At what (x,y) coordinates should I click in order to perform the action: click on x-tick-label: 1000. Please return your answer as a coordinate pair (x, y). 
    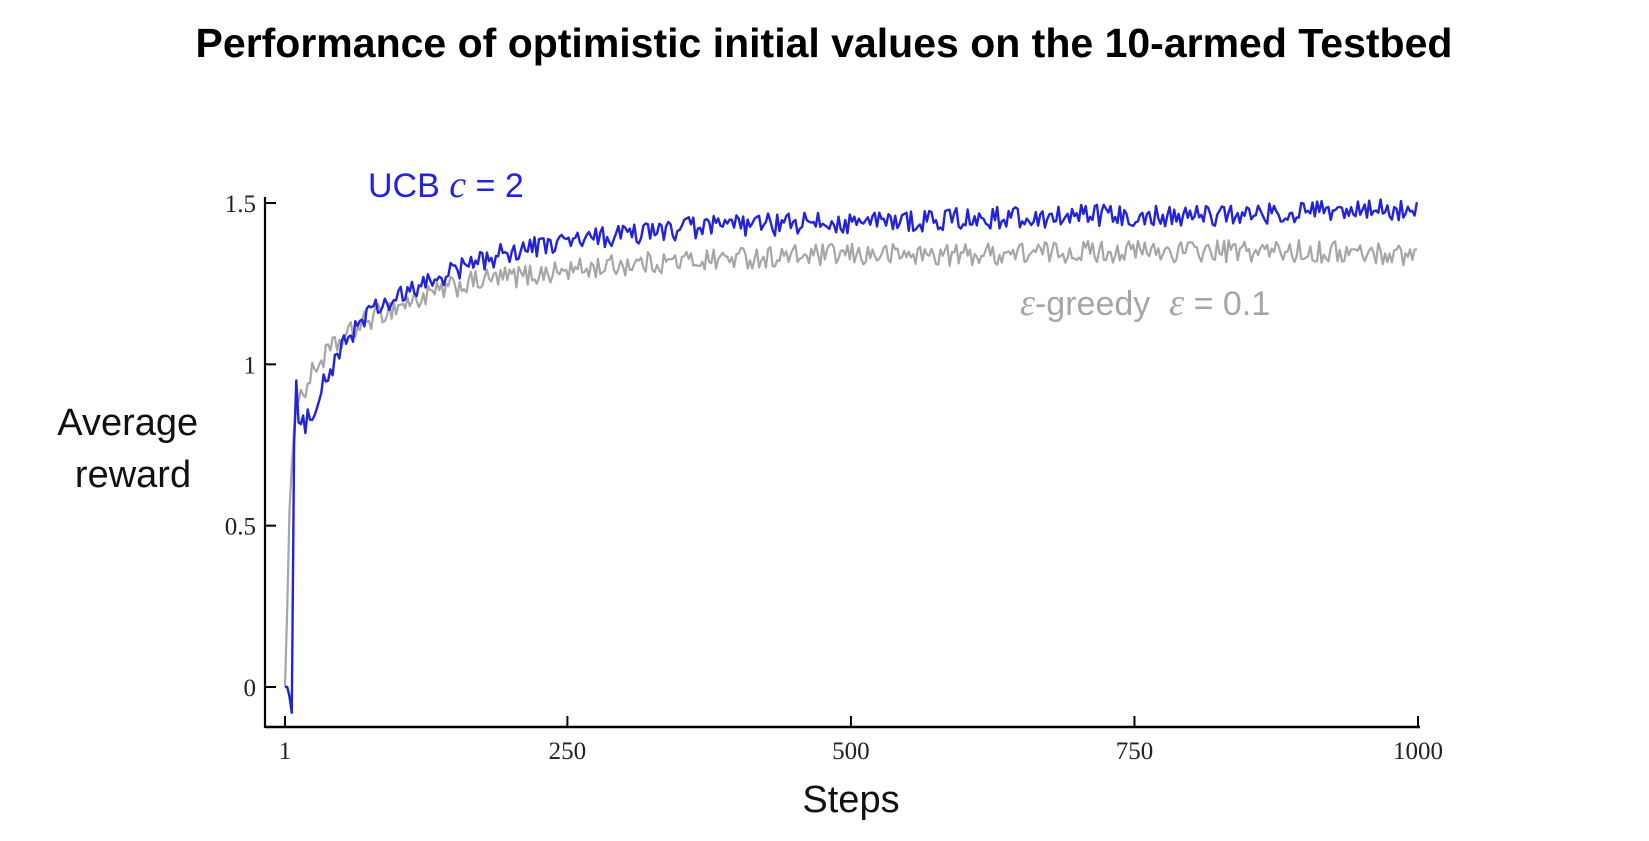
    Looking at the image, I should click on (1418, 751).